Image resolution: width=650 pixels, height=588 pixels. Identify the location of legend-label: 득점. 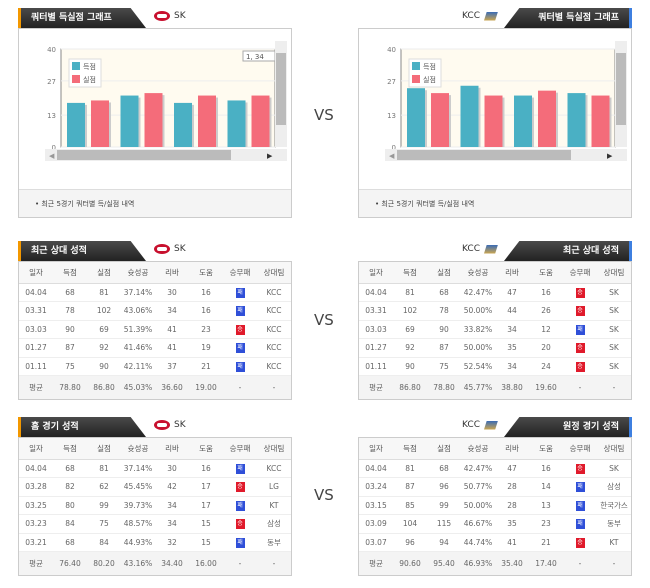
(89, 67).